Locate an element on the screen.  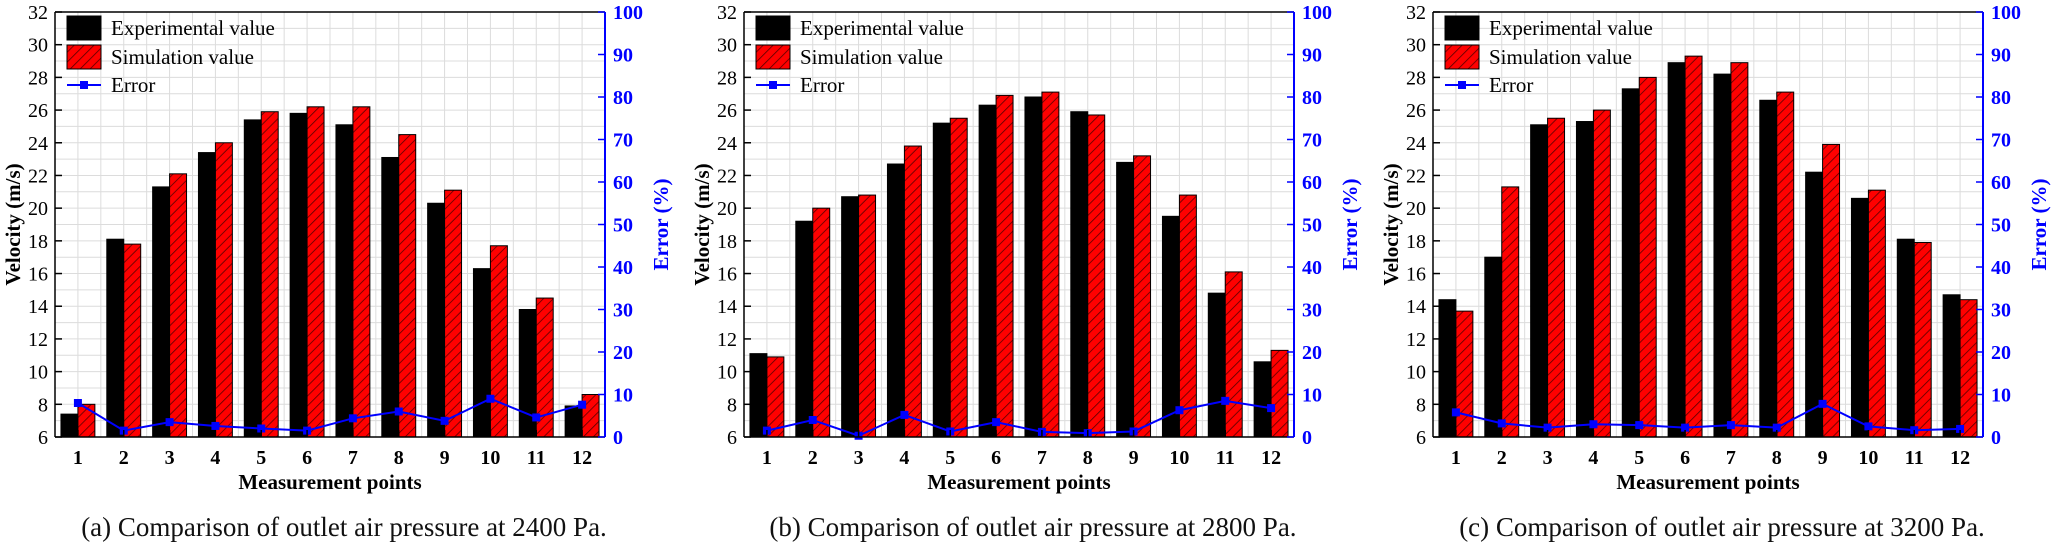
legend-label-experimental: Experimental value is located at coordinates (882, 28).